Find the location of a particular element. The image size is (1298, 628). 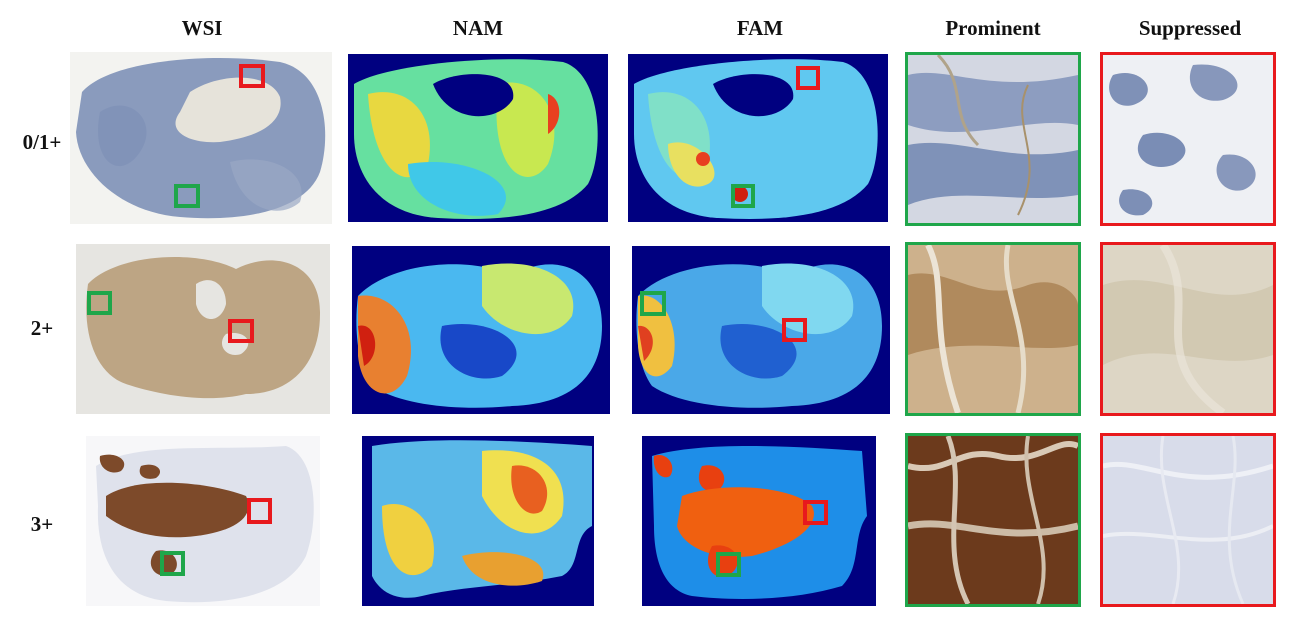

suppressed-patch-row1 is located at coordinates (1188, 139).